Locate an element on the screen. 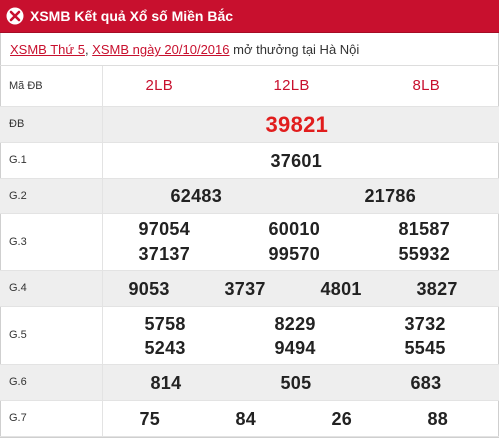 This screenshot has height=438, width=499. prize-cell: 97054 60010 81587 37137 99570 55932 is located at coordinates (300, 242).